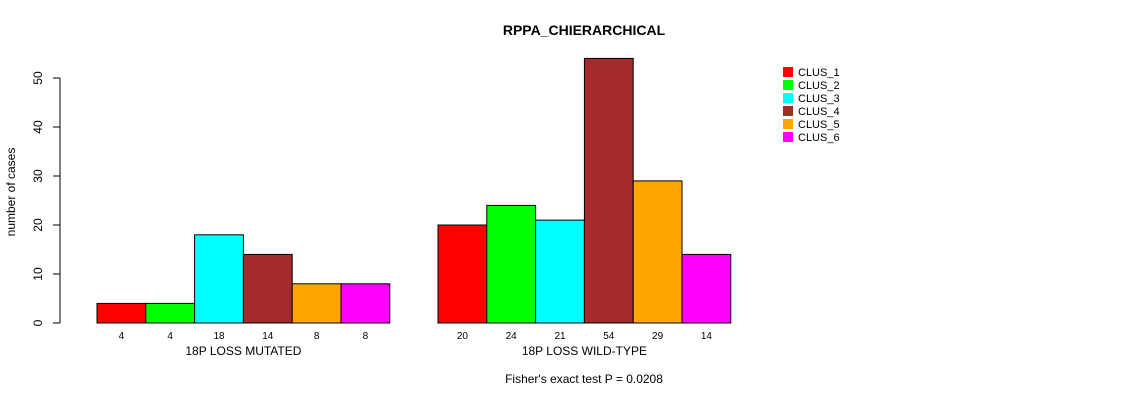  Describe the element at coordinates (38, 322) in the screenshot. I see `y-tick-label: 0` at that location.